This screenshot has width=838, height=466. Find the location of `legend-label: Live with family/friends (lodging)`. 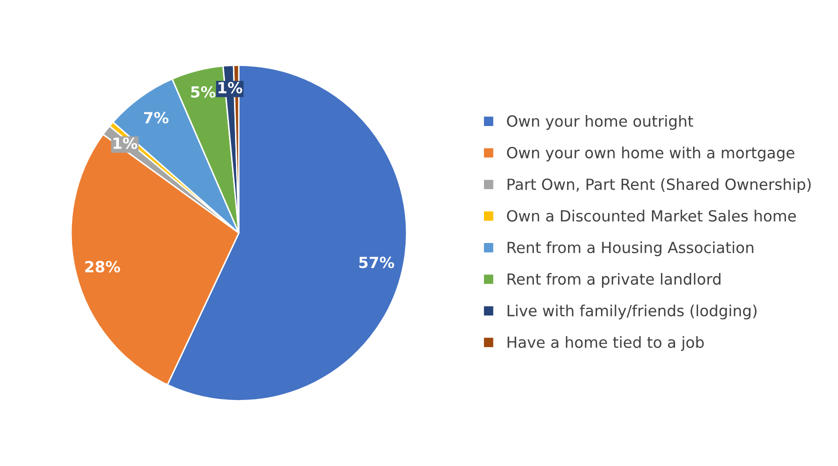

legend-label: Live with family/friends (lodging) is located at coordinates (632, 312).